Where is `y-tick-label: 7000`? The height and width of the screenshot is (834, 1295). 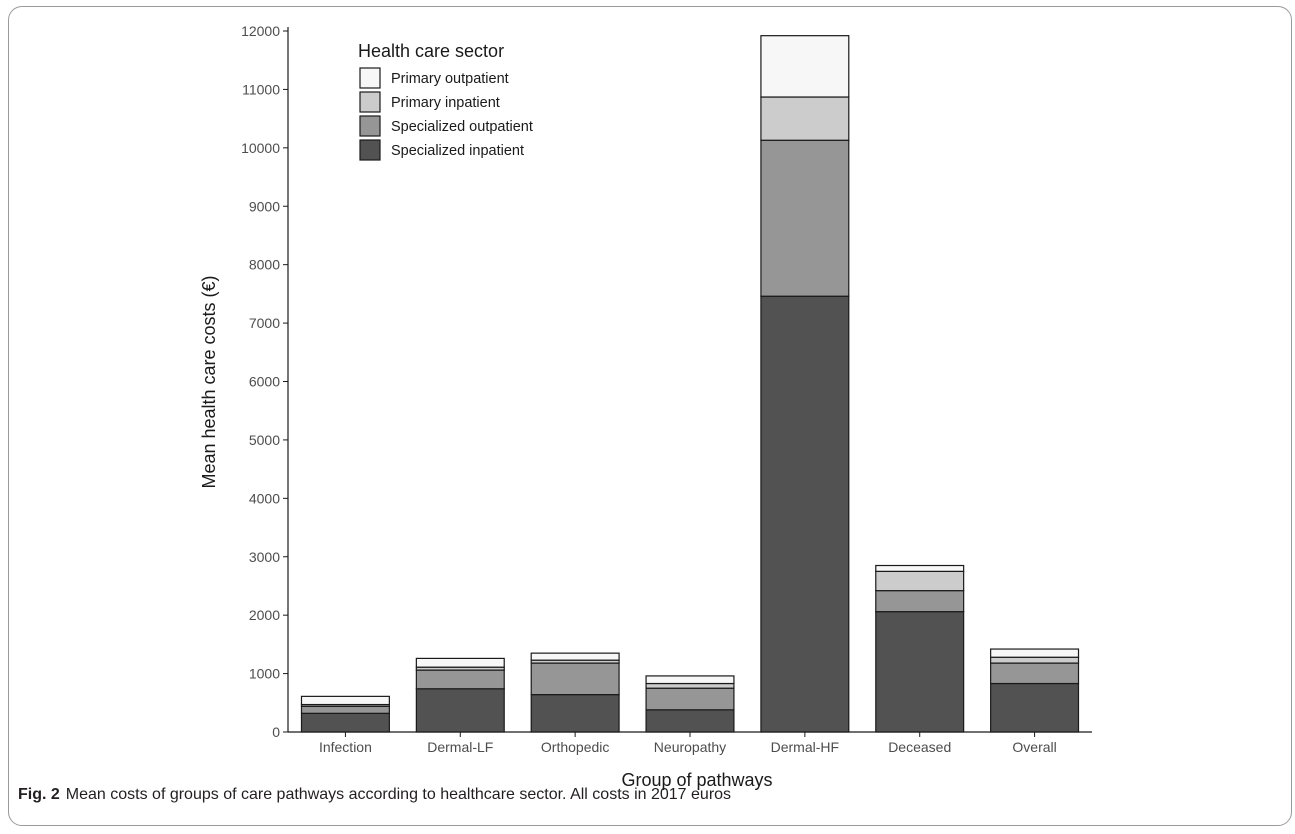
y-tick-label: 7000 is located at coordinates (264, 323).